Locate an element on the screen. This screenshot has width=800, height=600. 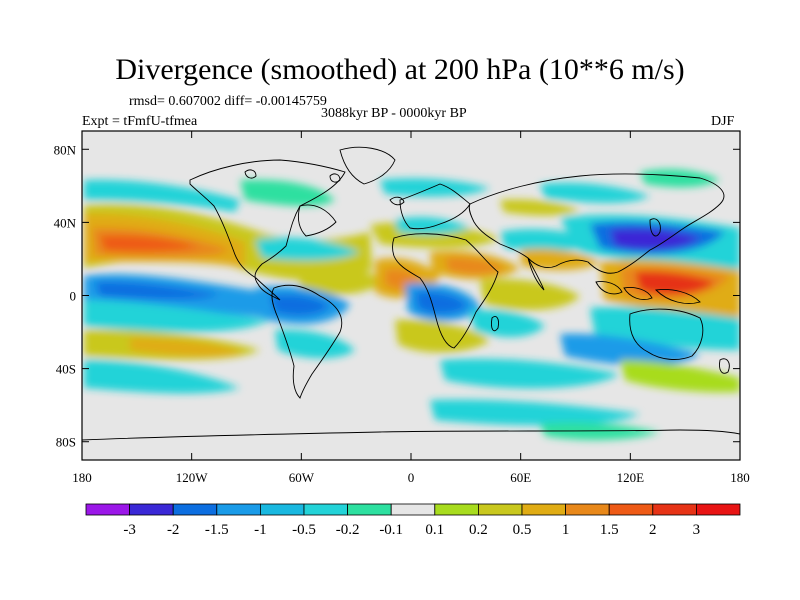
y-tick-label: 0 is located at coordinates (73, 296).